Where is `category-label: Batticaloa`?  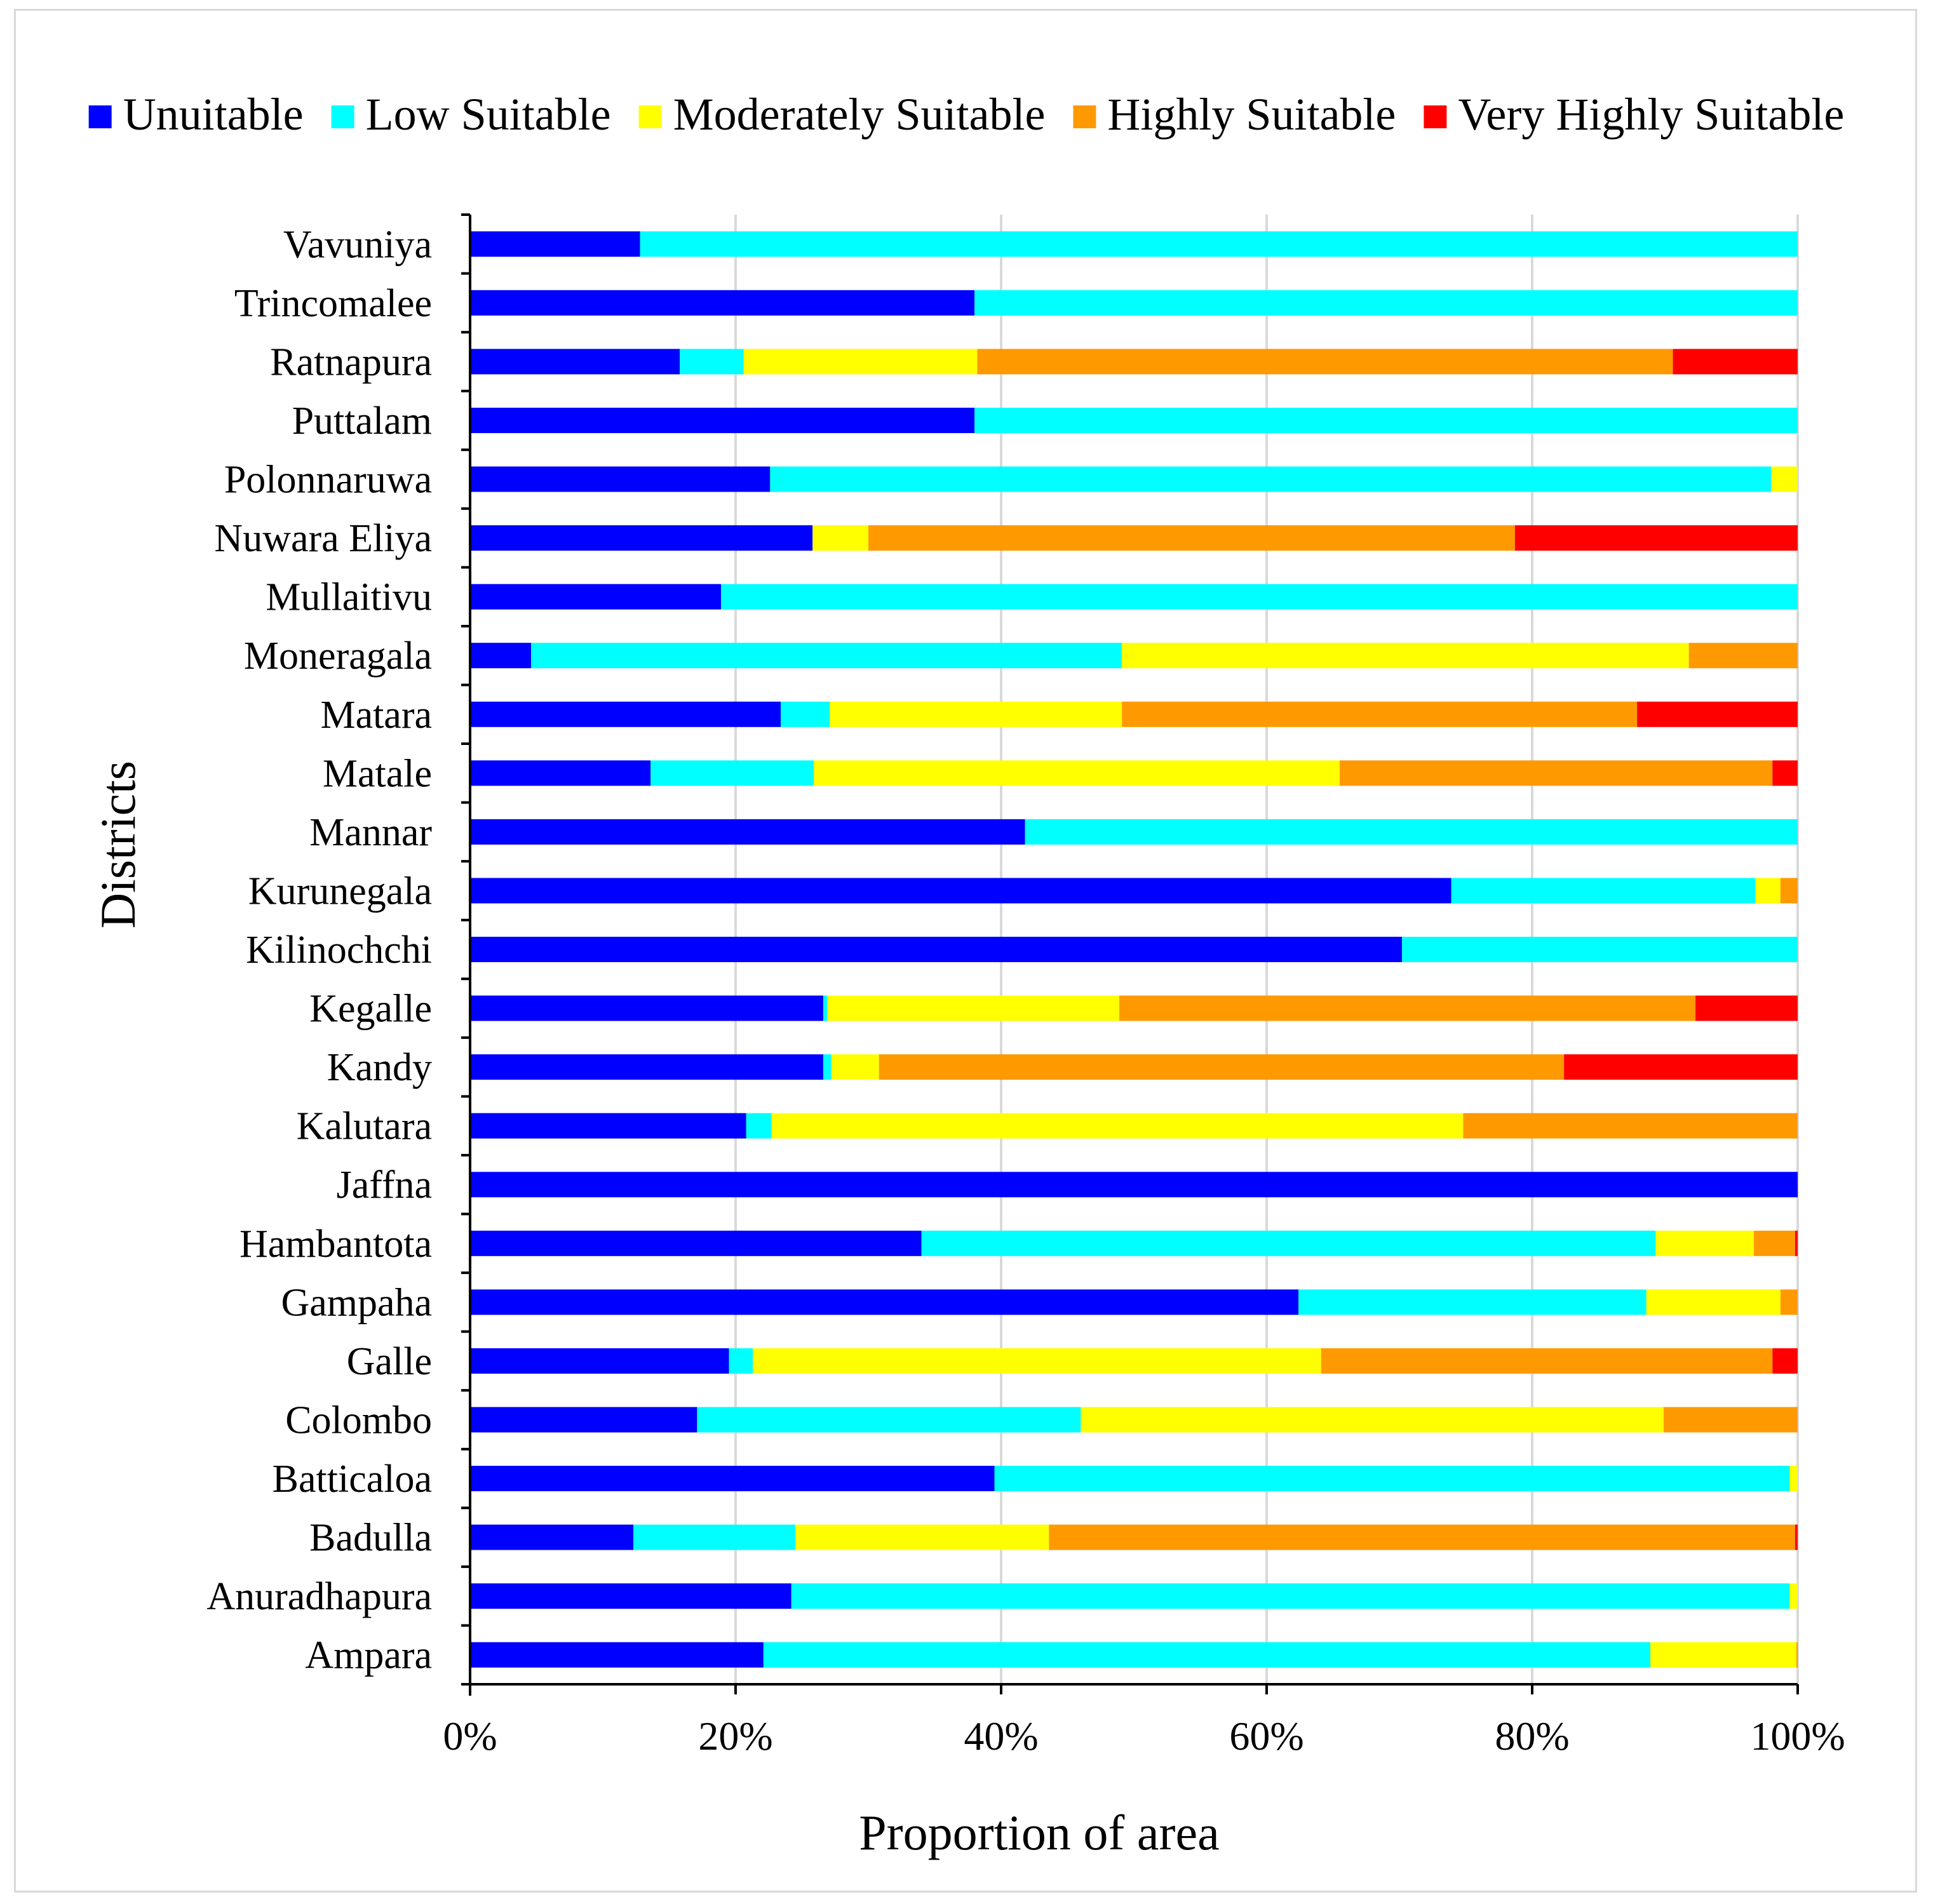
category-label: Batticaloa is located at coordinates (352, 1479).